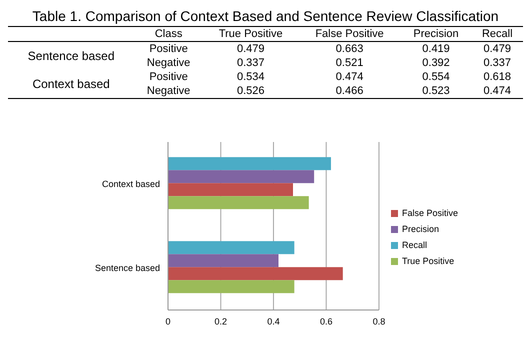 This screenshot has height=350, width=531. What do you see at coordinates (436, 34) in the screenshot?
I see `text: Precision` at bounding box center [436, 34].